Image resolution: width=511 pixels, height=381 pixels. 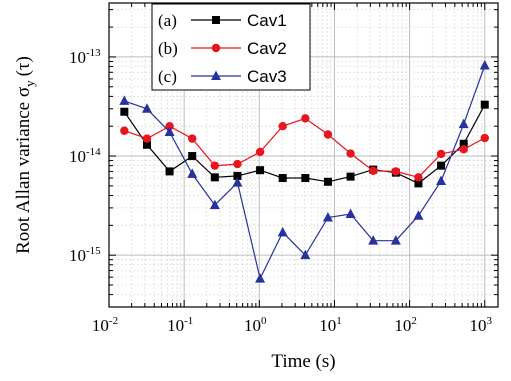 What do you see at coordinates (267, 76) in the screenshot?
I see `legend-label: Cav3` at bounding box center [267, 76].